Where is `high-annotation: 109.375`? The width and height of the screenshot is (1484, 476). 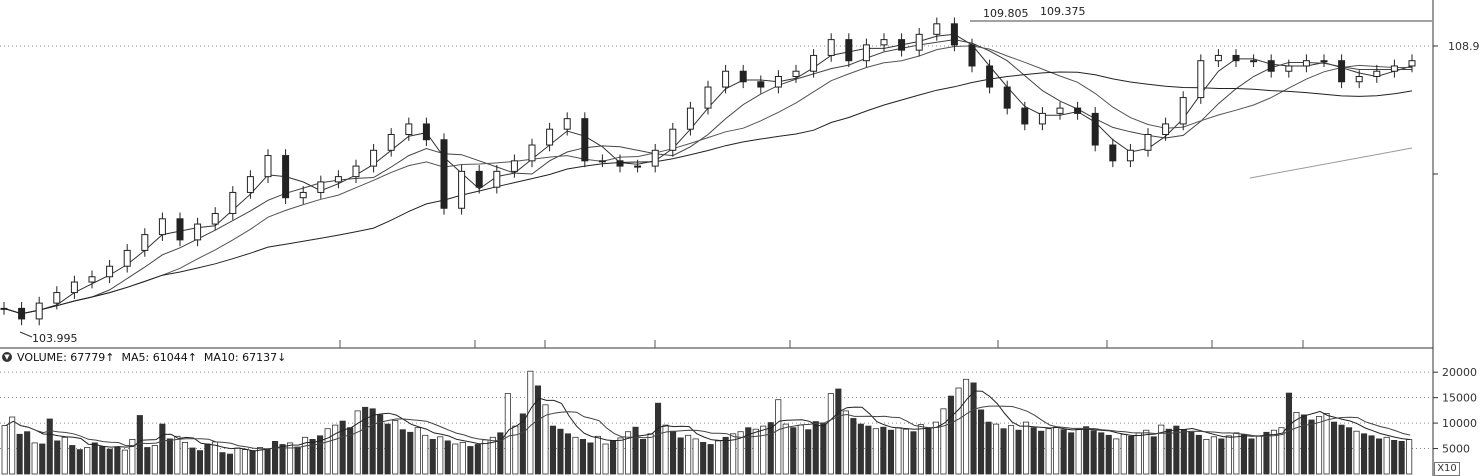 high-annotation: 109.375 is located at coordinates (1063, 11).